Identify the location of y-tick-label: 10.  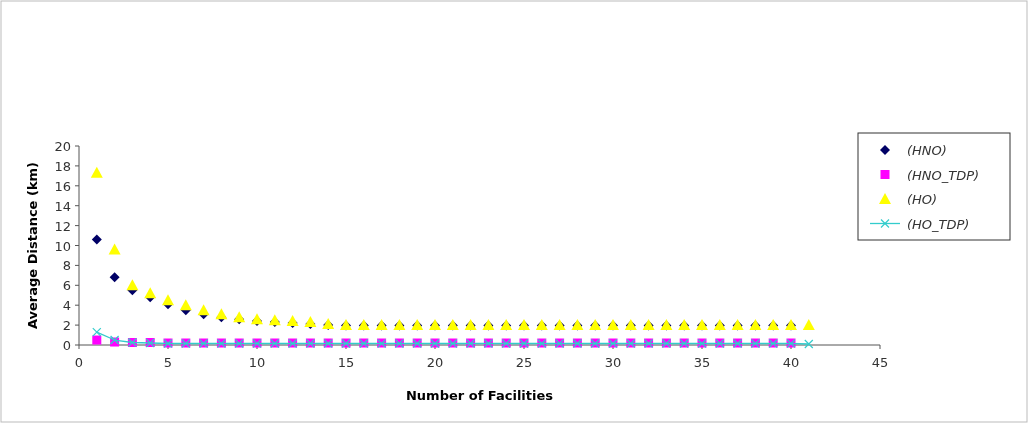
(62, 246).